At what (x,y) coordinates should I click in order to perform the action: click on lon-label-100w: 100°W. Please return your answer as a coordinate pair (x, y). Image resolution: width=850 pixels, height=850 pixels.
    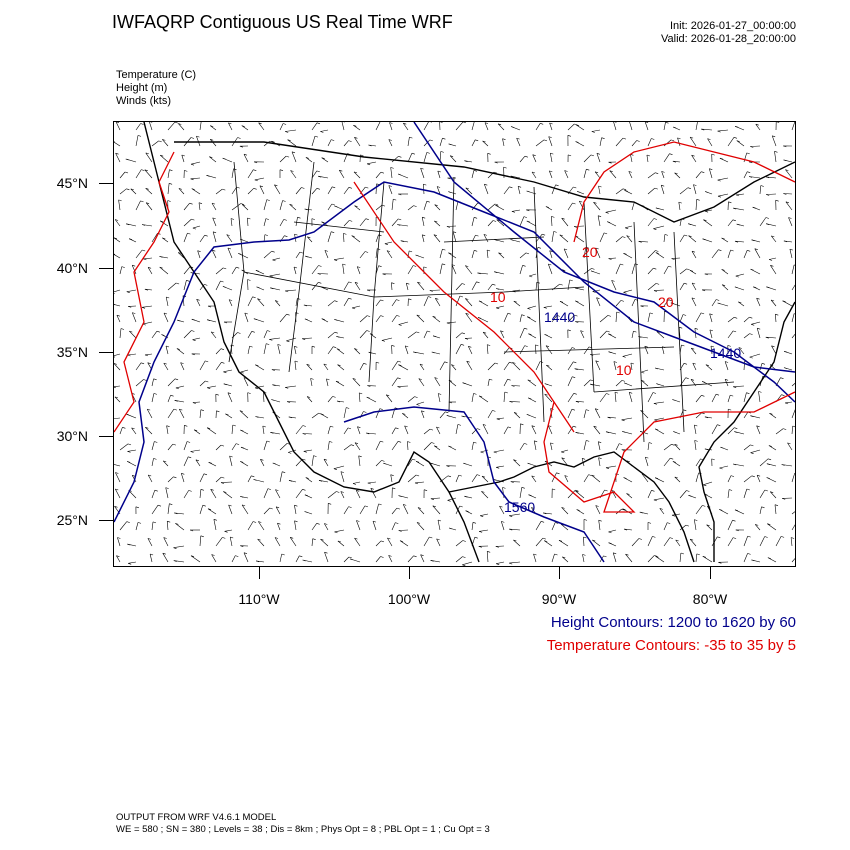
    Looking at the image, I should click on (409, 599).